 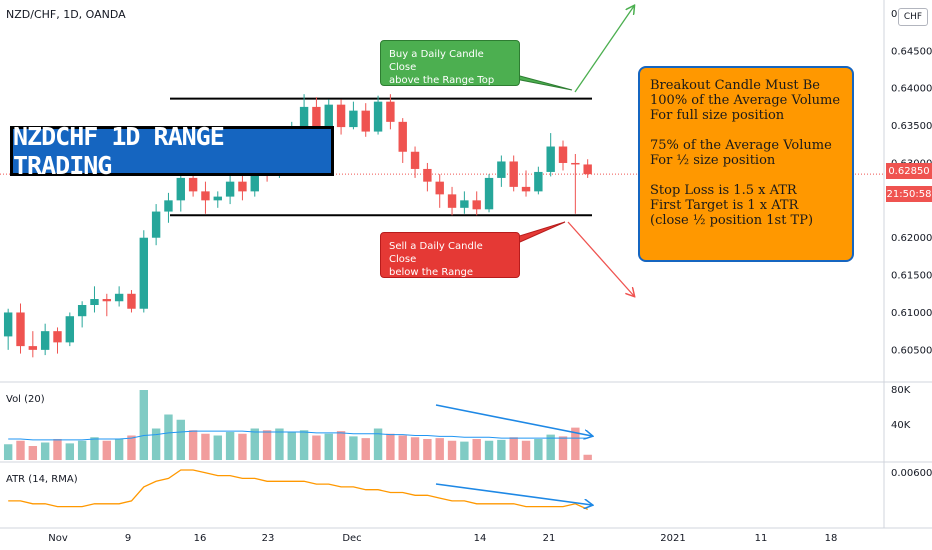 What do you see at coordinates (723, 190) in the screenshot?
I see `info-line-6: Stop Loss is 1.5 x ATR` at bounding box center [723, 190].